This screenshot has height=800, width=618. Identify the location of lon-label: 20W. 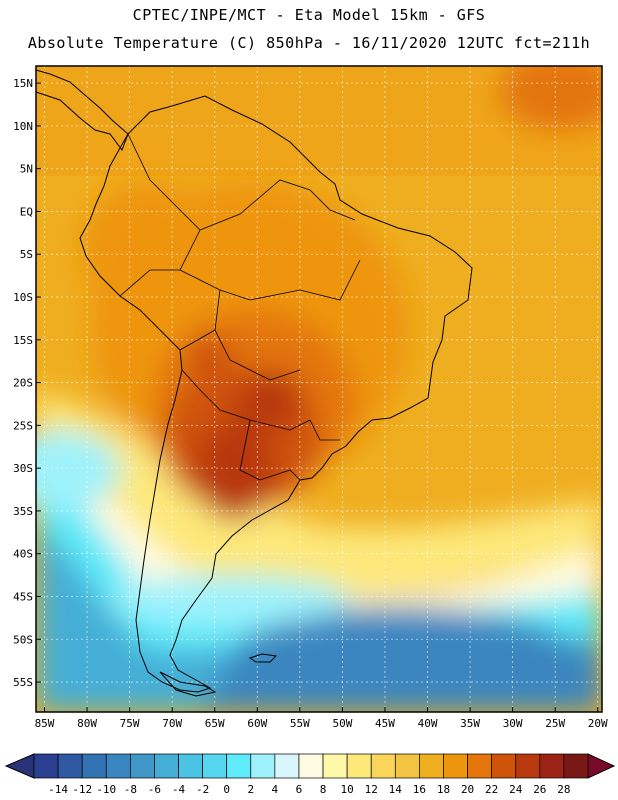
(598, 723).